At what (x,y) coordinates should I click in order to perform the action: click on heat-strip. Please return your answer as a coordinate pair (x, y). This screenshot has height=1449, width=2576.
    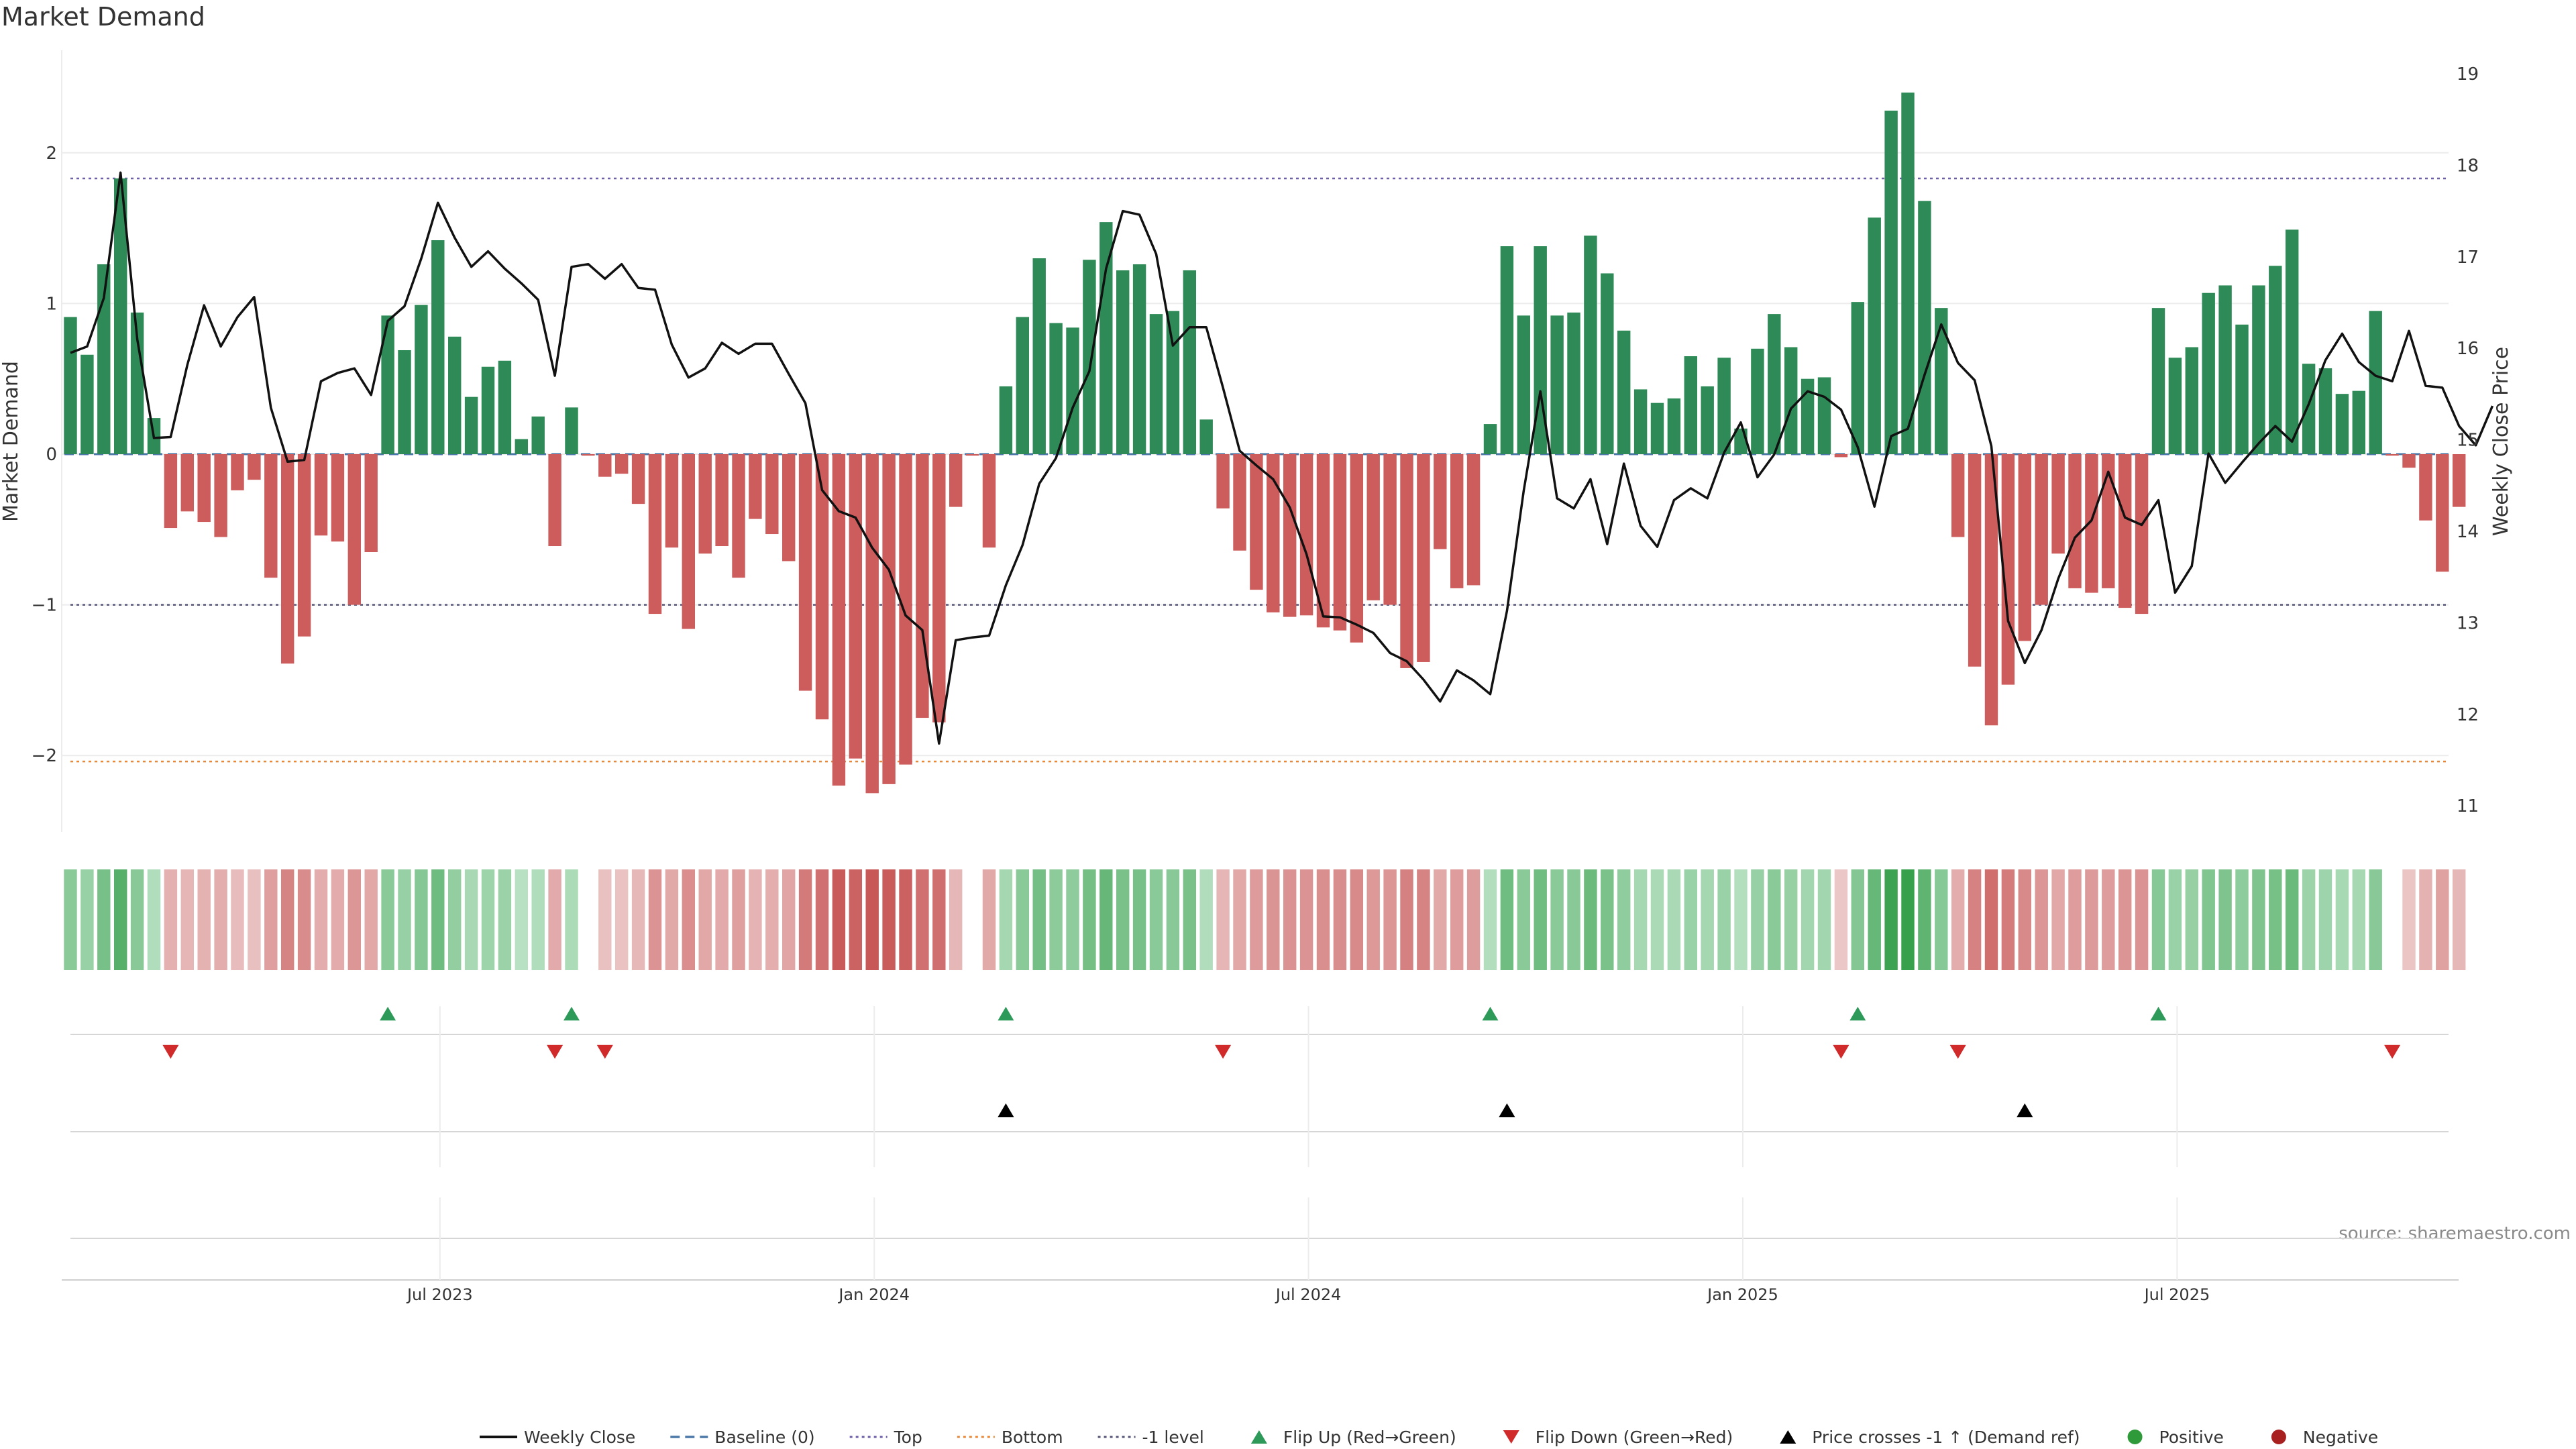
    Looking at the image, I should click on (1265, 919).